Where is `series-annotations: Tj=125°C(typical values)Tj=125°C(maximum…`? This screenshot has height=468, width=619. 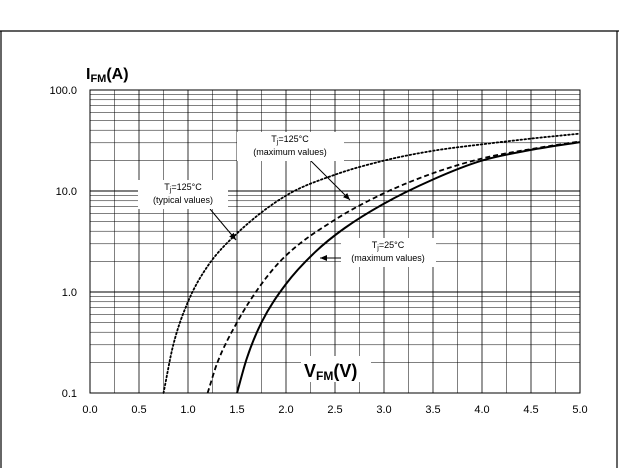 series-annotations: Tj=125°C(typical values)Tj=125°C(maximum… is located at coordinates (287, 199).